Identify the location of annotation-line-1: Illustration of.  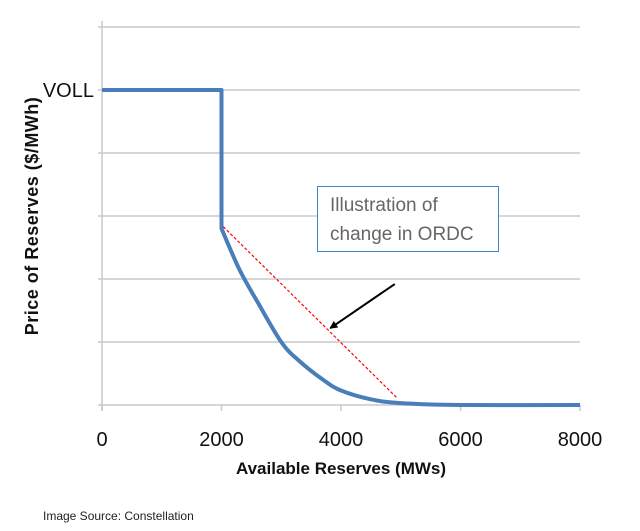
(384, 205).